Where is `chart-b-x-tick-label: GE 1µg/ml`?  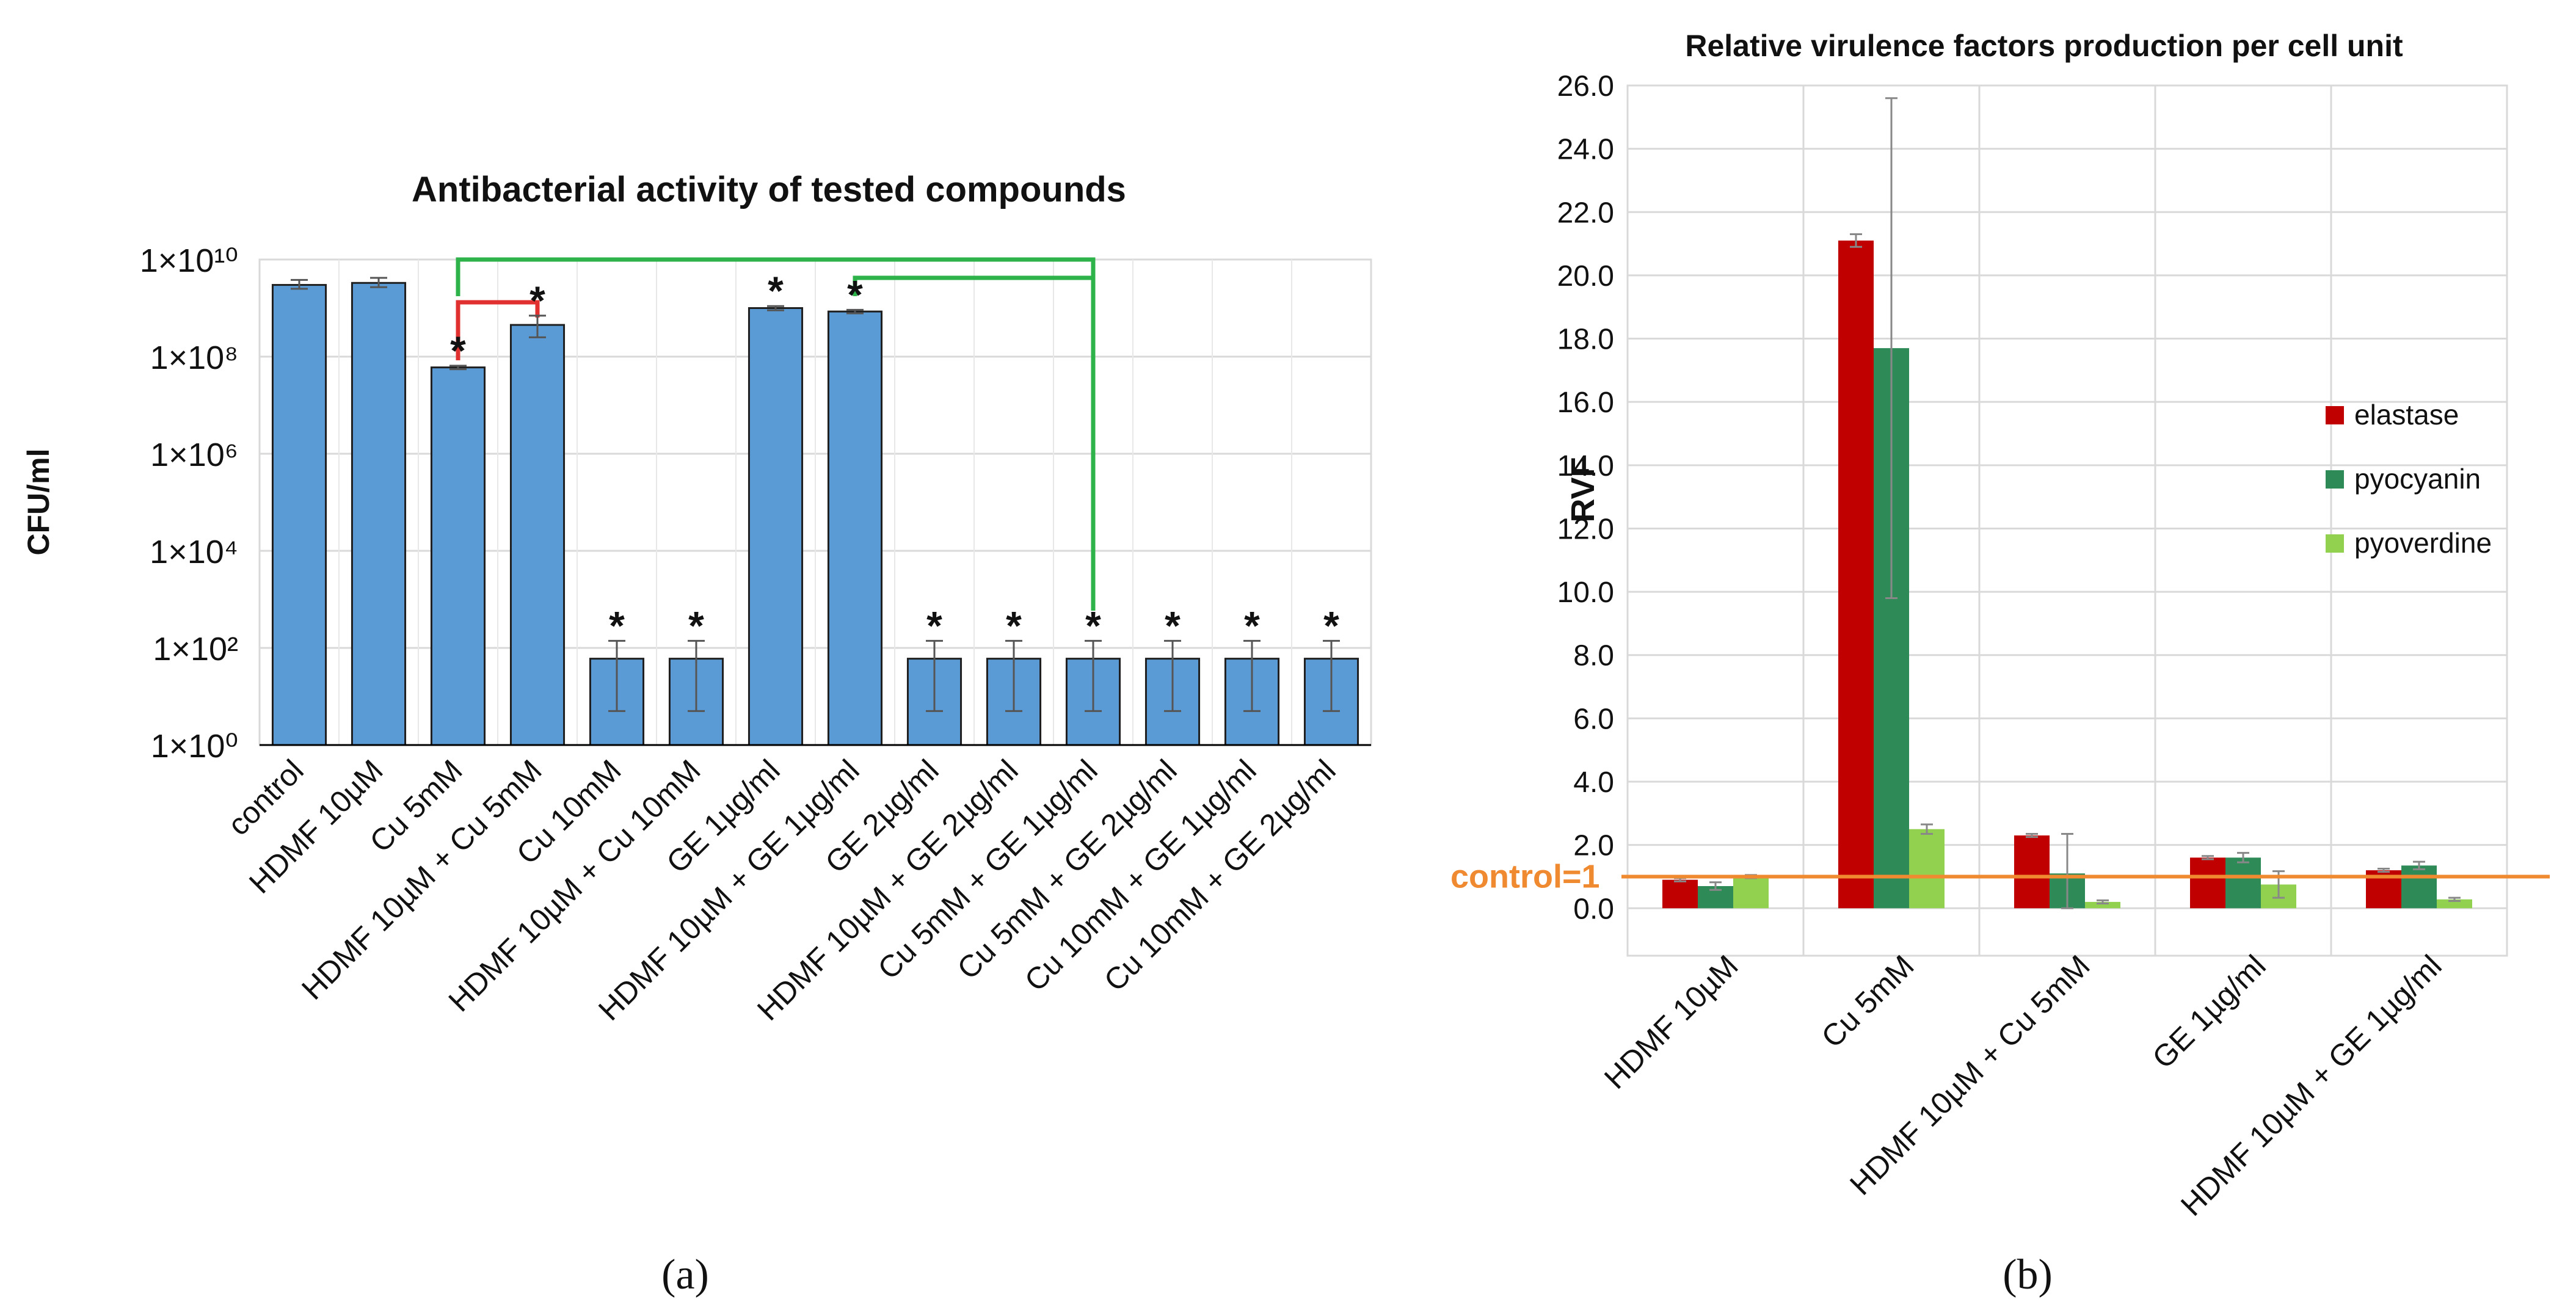 chart-b-x-tick-label: GE 1µg/ml is located at coordinates (2208, 1011).